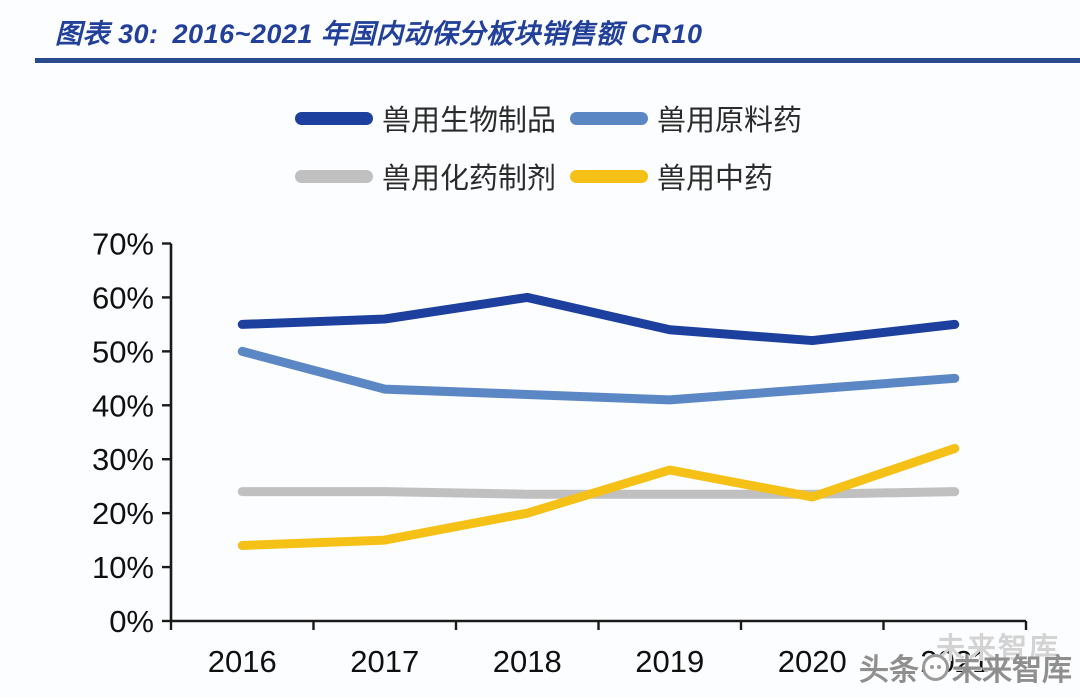 The height and width of the screenshot is (697, 1080). Describe the element at coordinates (812, 661) in the screenshot. I see `x-axis-label: 2020` at that location.